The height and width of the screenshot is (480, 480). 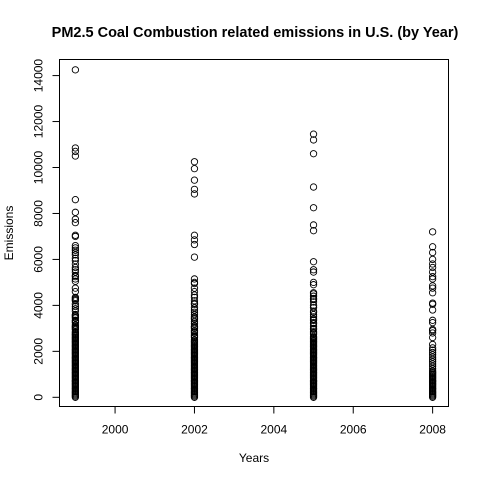 I want to click on y-tick-label: 6000, so click(x=39, y=259).